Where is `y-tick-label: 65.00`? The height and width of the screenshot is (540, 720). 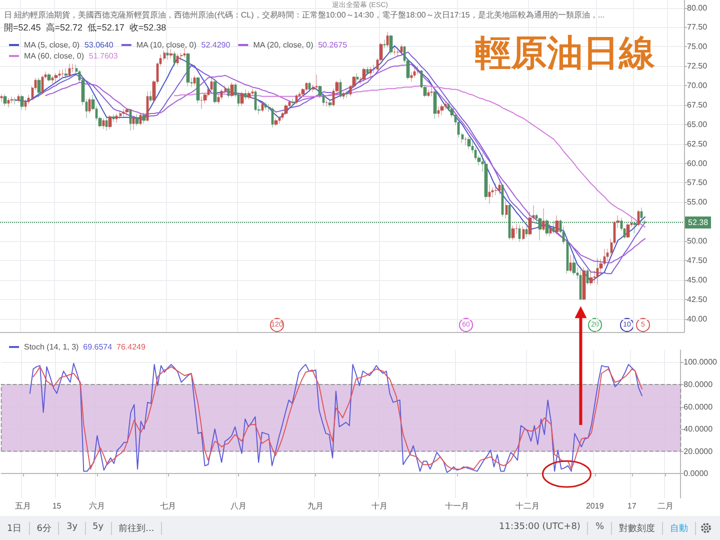
y-tick-label: 65.00 is located at coordinates (697, 124).